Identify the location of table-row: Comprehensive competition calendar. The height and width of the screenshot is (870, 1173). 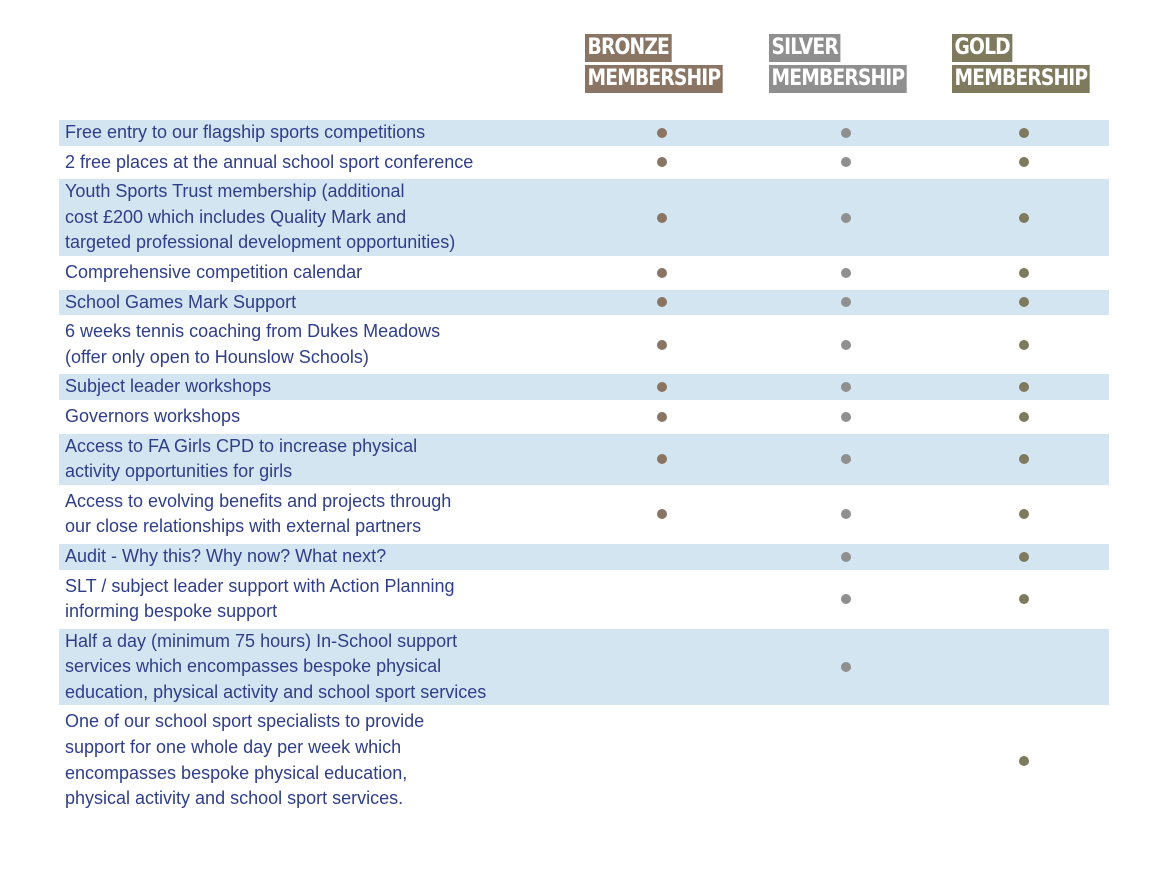
(584, 273).